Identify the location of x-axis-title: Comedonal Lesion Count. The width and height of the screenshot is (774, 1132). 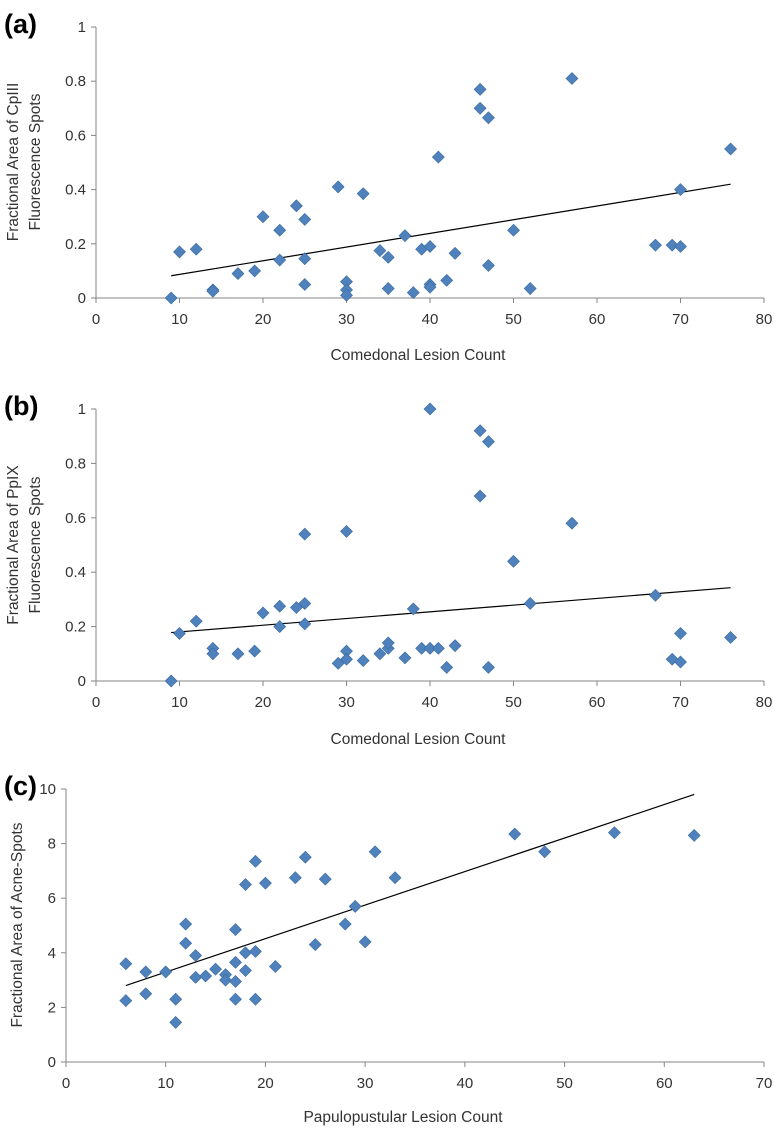
(419, 355).